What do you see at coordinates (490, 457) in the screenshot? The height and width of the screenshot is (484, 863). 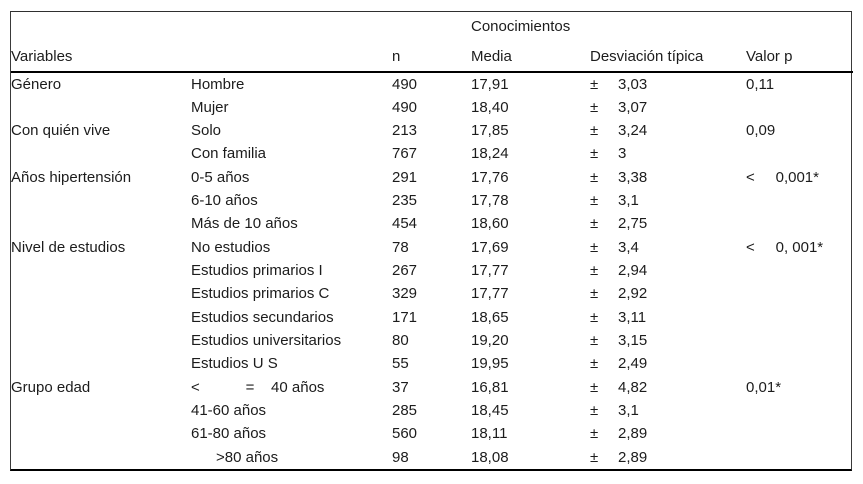 I see `row-media: 18,08` at bounding box center [490, 457].